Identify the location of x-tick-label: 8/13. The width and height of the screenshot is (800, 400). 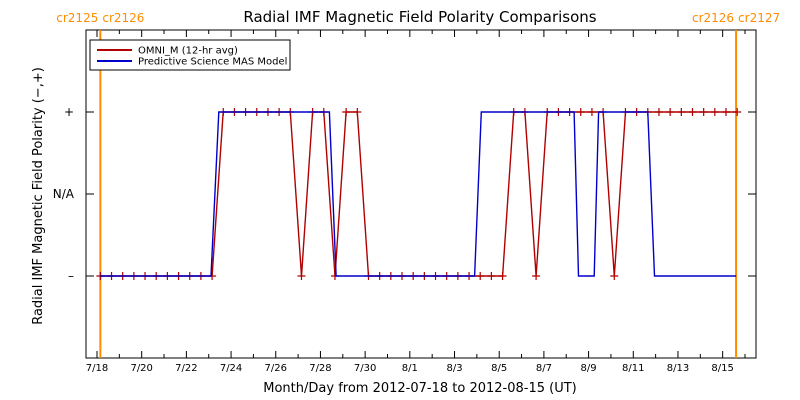
(678, 368).